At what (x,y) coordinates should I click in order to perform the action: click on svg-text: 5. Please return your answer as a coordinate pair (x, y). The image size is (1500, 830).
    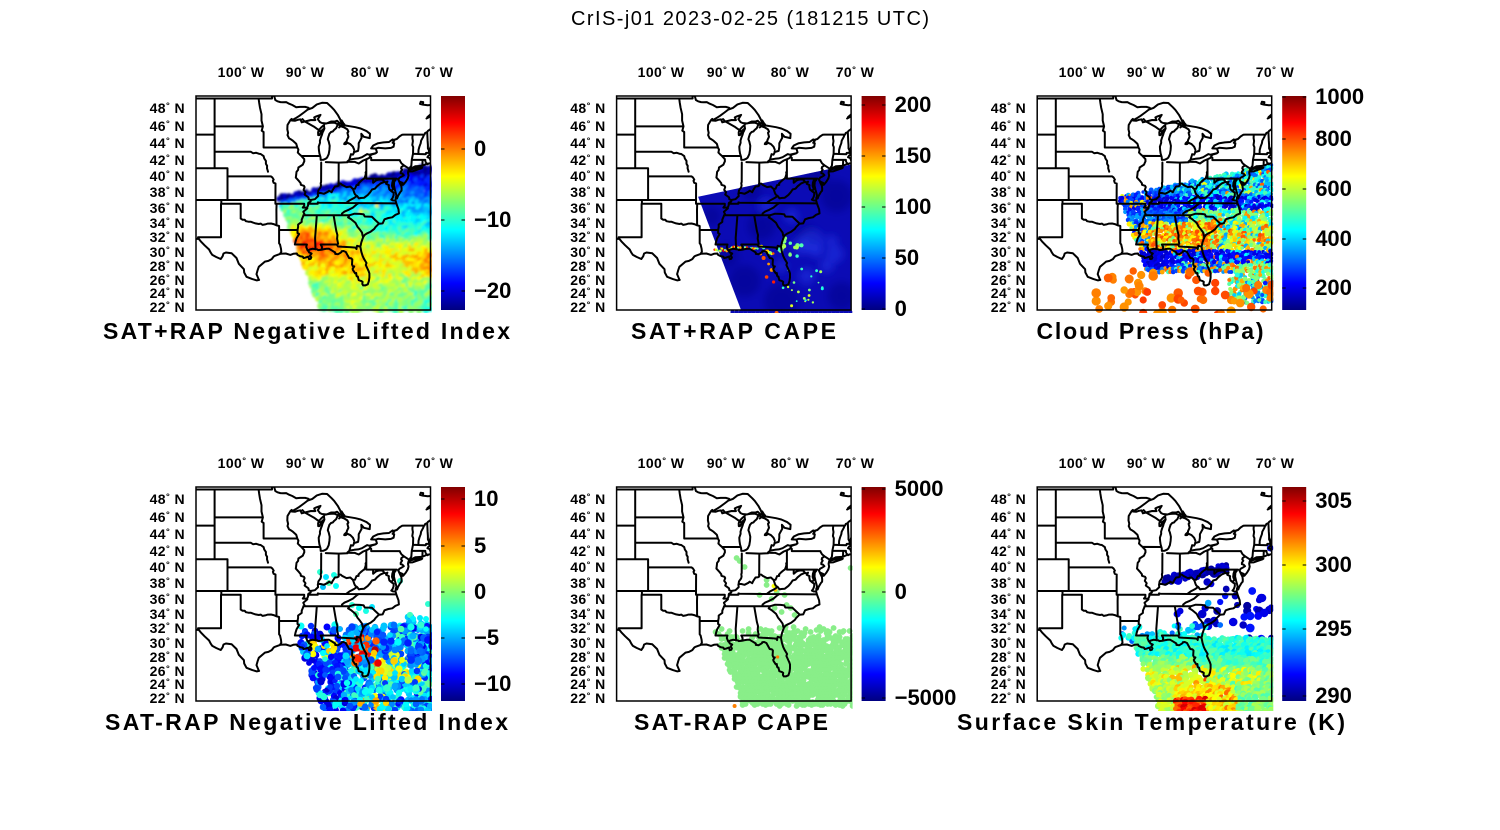
    Looking at the image, I should click on (480, 545).